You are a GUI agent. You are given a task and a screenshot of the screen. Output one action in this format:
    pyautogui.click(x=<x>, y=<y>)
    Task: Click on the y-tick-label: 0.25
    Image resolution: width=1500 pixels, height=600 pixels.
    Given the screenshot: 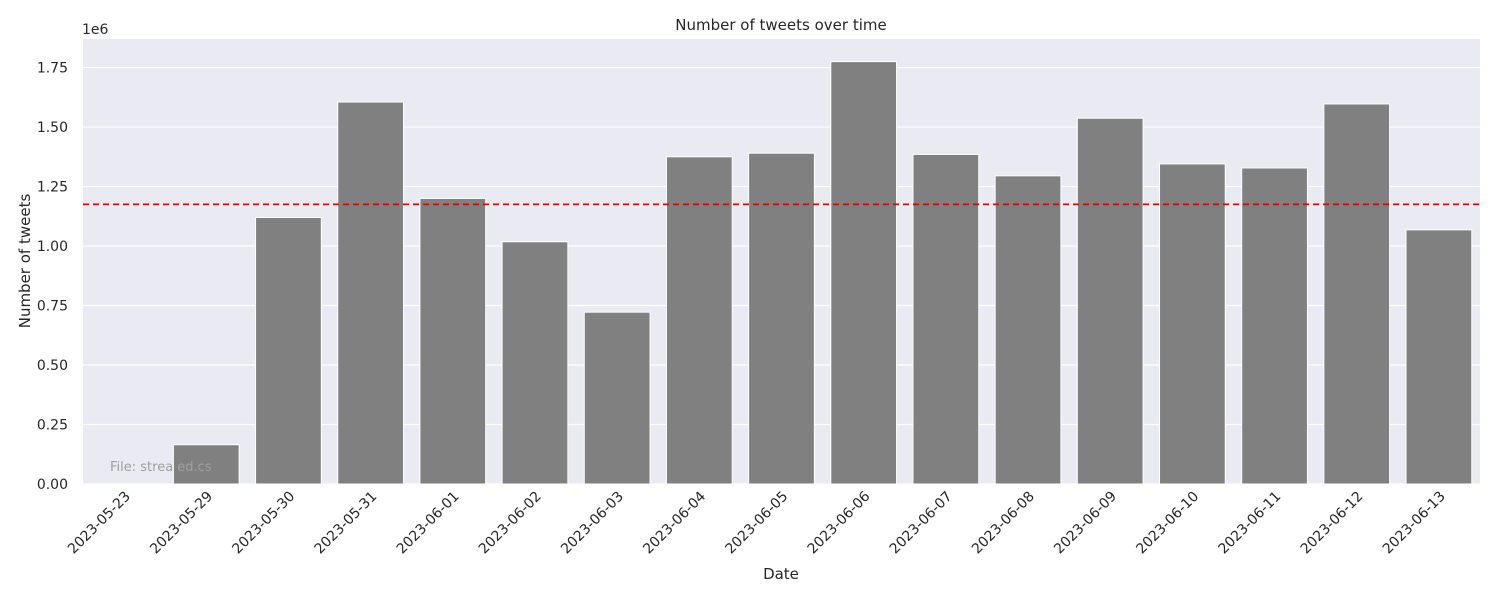 What is the action you would take?
    pyautogui.click(x=52, y=426)
    